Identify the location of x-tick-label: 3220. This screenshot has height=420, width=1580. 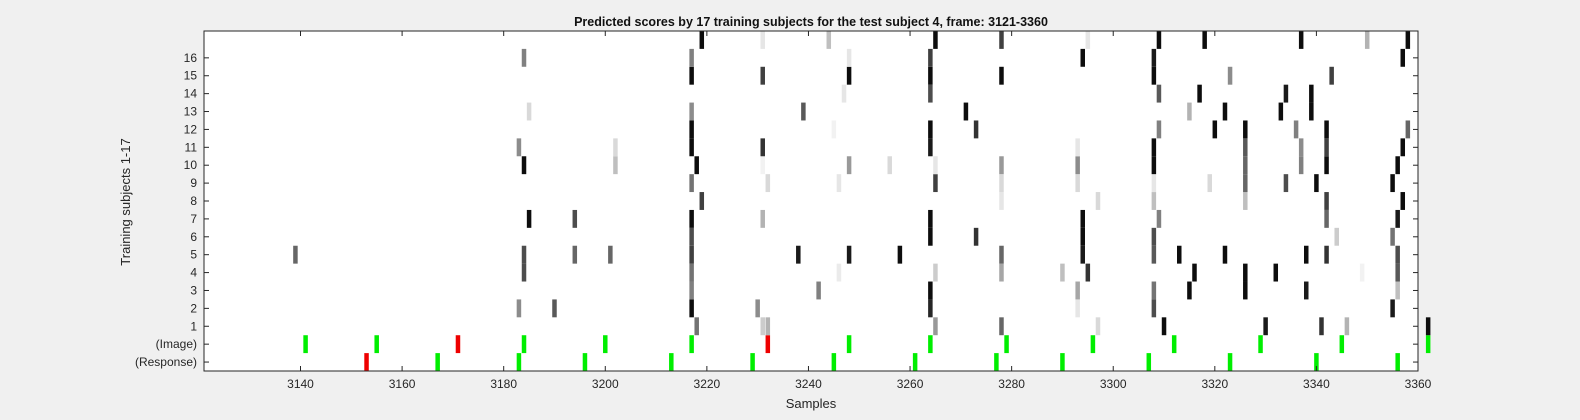
(707, 384).